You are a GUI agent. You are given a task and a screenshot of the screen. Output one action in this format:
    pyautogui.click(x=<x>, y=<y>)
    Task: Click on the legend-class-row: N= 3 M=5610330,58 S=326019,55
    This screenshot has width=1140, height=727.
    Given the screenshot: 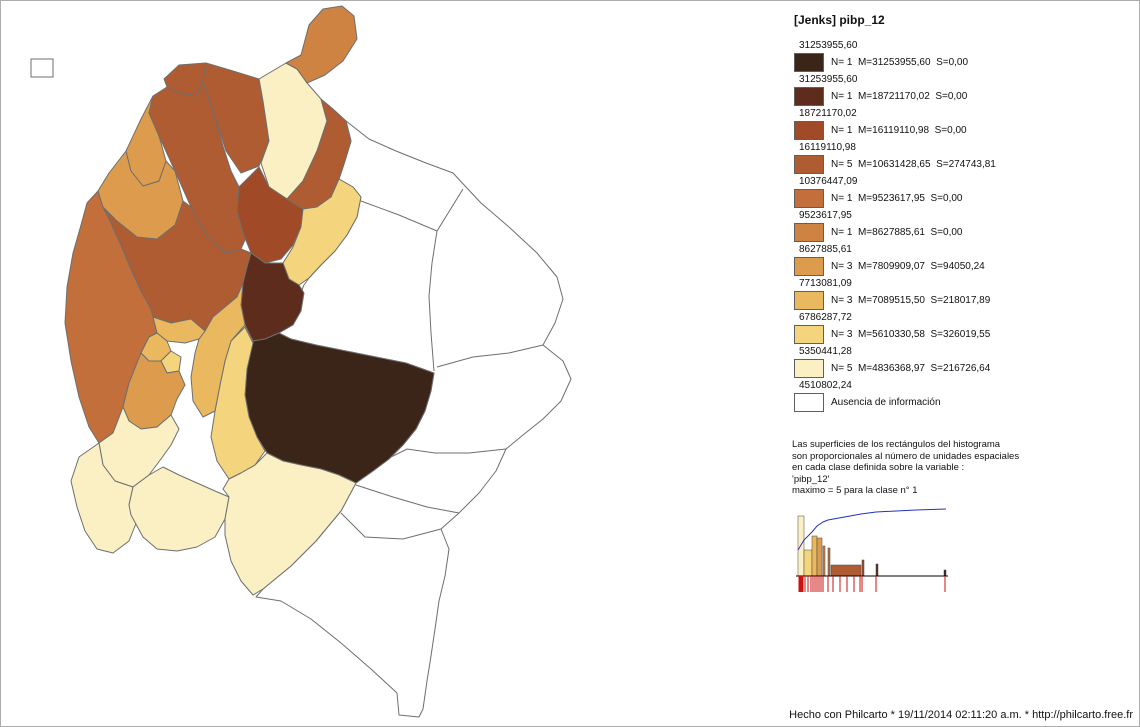 What is the action you would take?
    pyautogui.click(x=966, y=334)
    